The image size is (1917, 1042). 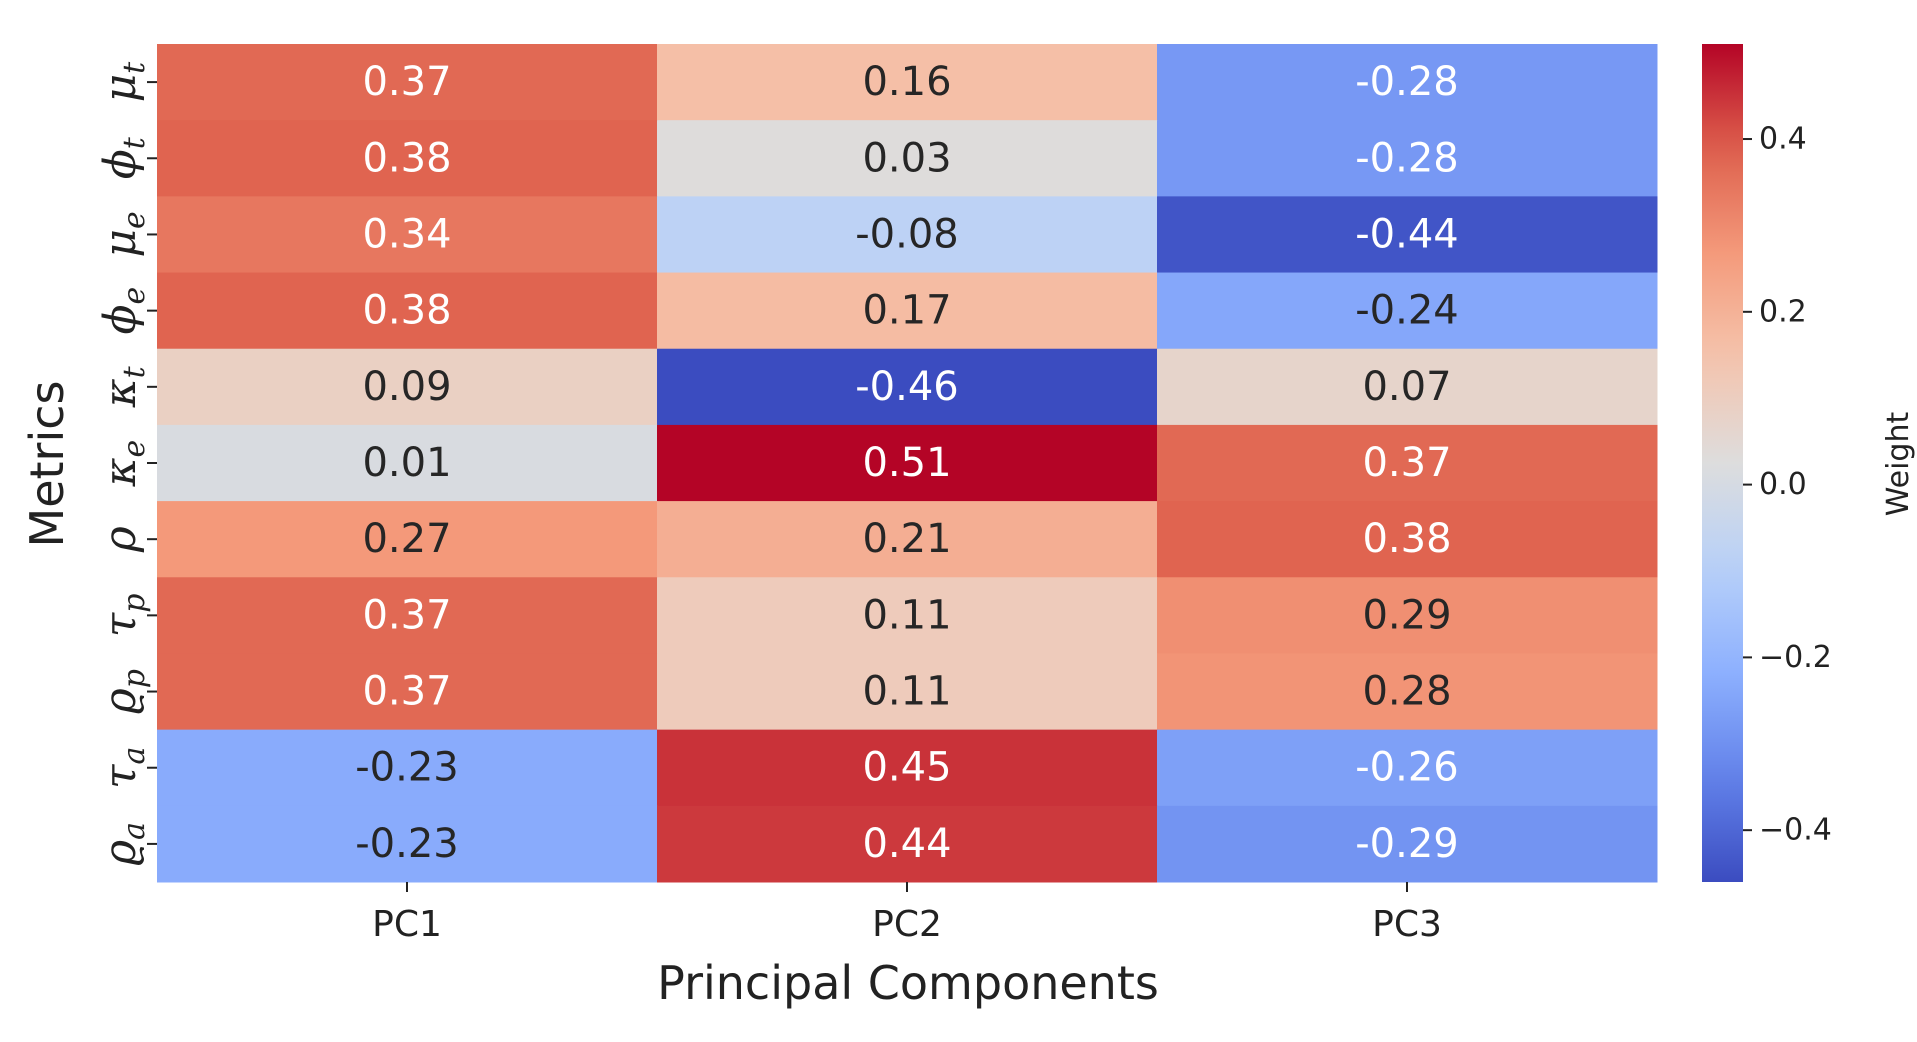 I want to click on y-tick-label: κe, so click(x=123, y=464).